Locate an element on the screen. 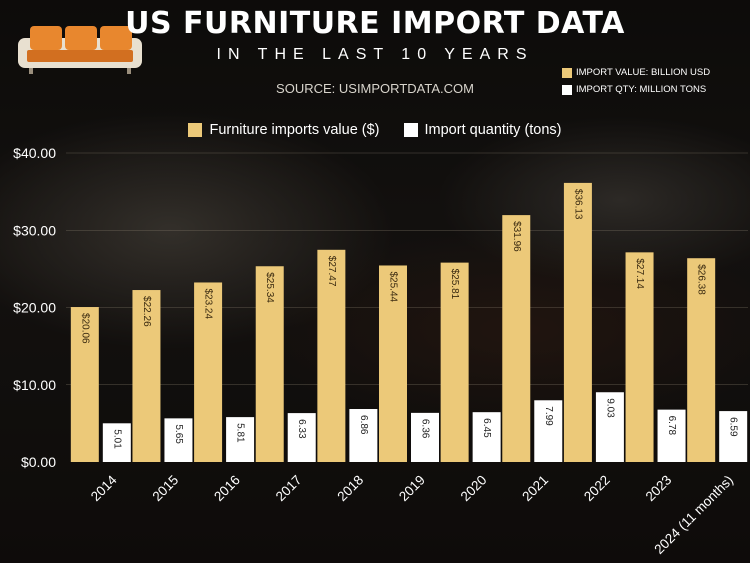 This screenshot has height=563, width=750. quantity-data-label: 6.36 is located at coordinates (425, 429).